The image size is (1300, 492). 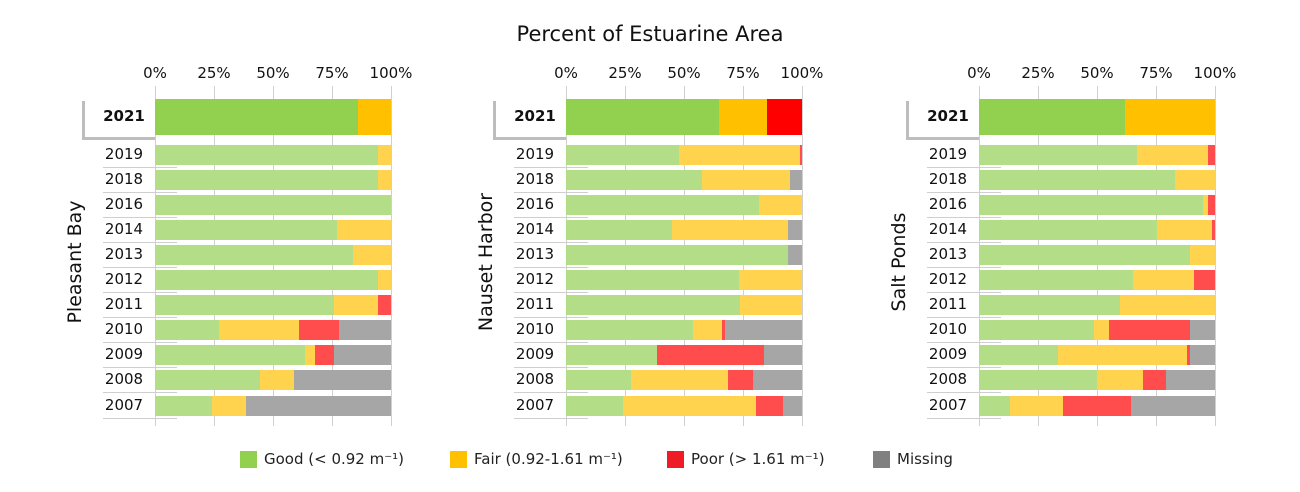 I want to click on x-tick-label: 75%, so click(x=332, y=73).